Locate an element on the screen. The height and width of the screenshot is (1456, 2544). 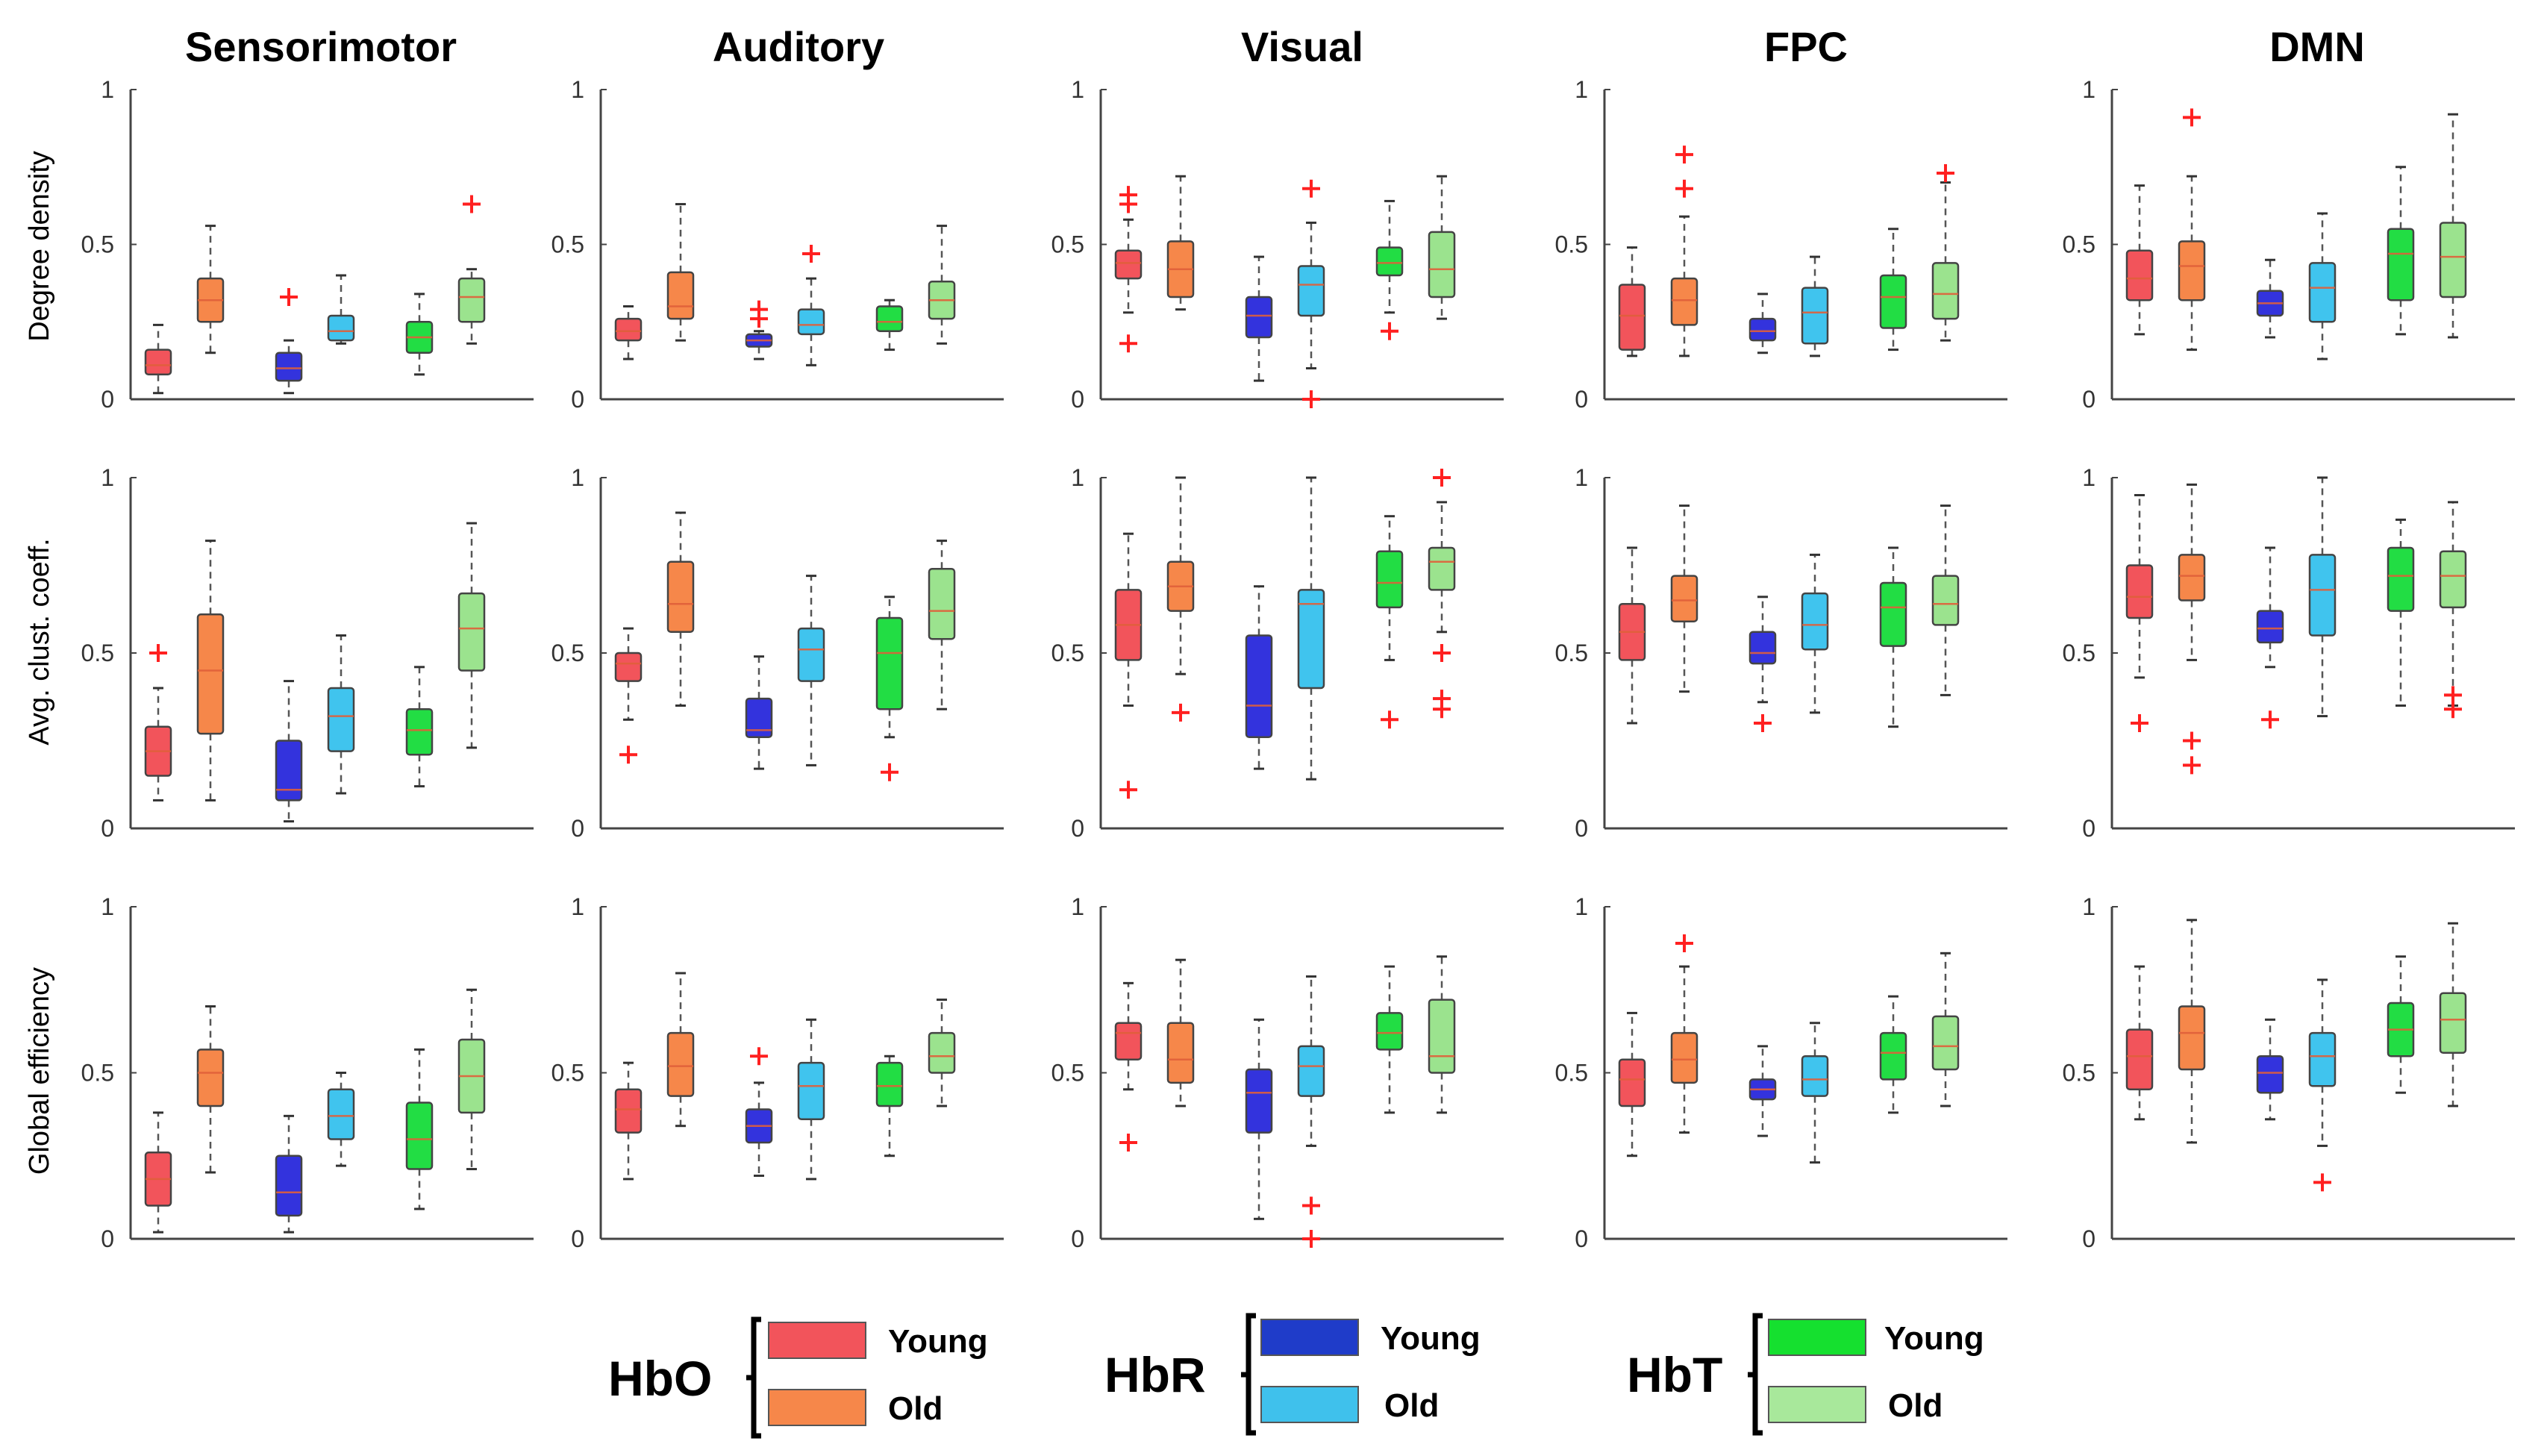
panel-global-efficiency-sensorimotor: 00.51 is located at coordinates (307, 1072).